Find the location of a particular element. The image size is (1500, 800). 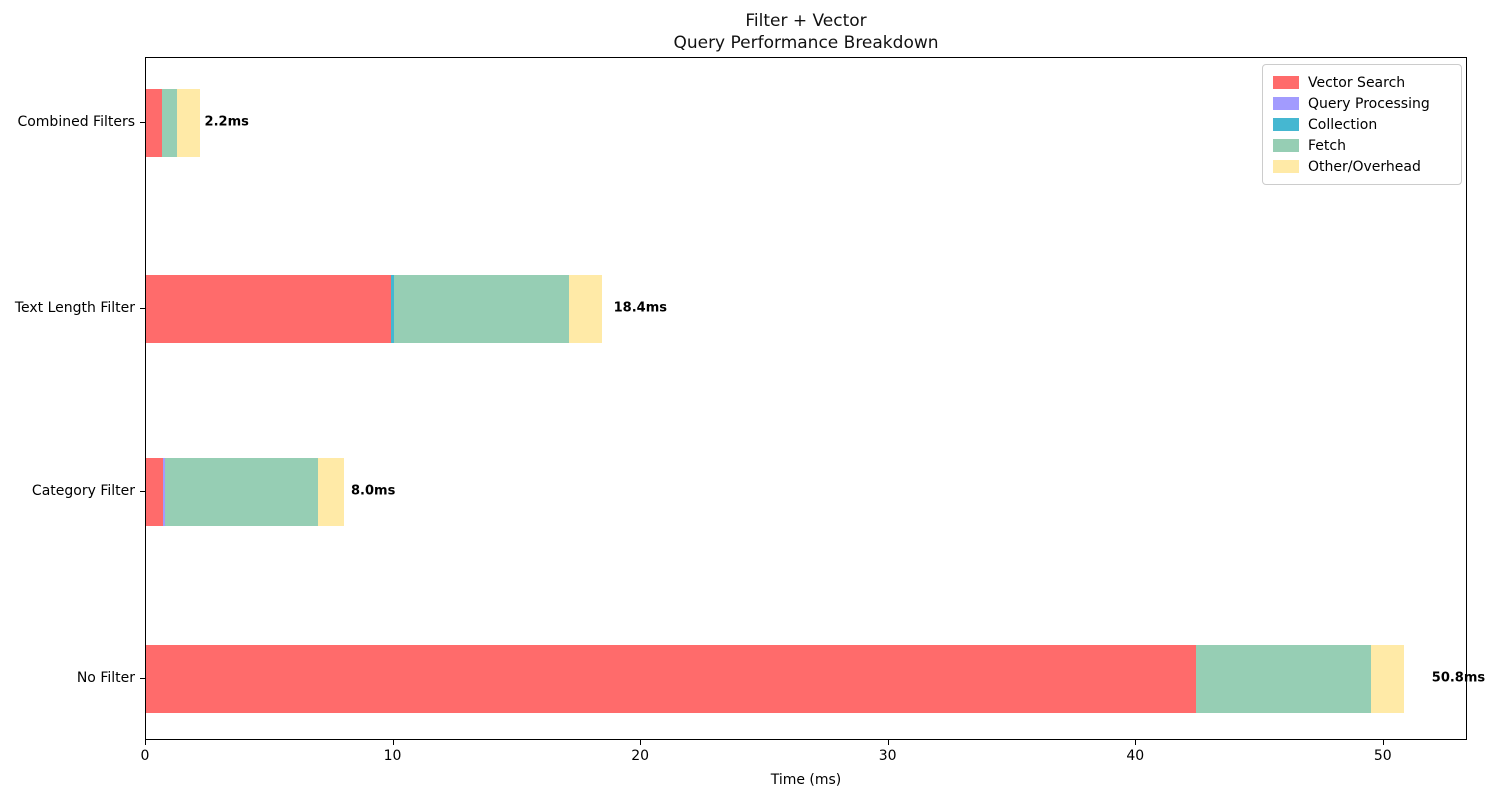

legend-label: Fetch is located at coordinates (1327, 145).